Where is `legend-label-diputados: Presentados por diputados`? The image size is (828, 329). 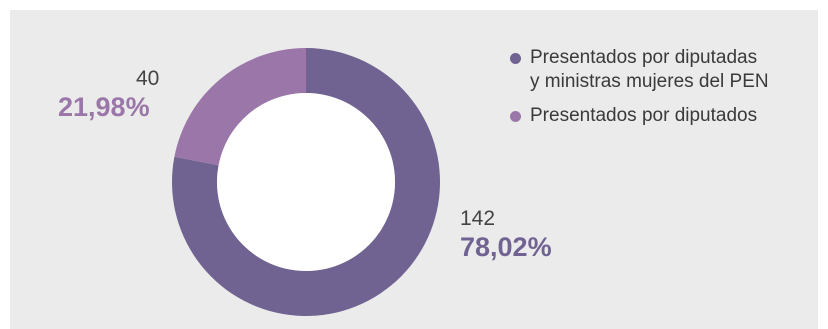 legend-label-diputados: Presentados por diputados is located at coordinates (644, 115).